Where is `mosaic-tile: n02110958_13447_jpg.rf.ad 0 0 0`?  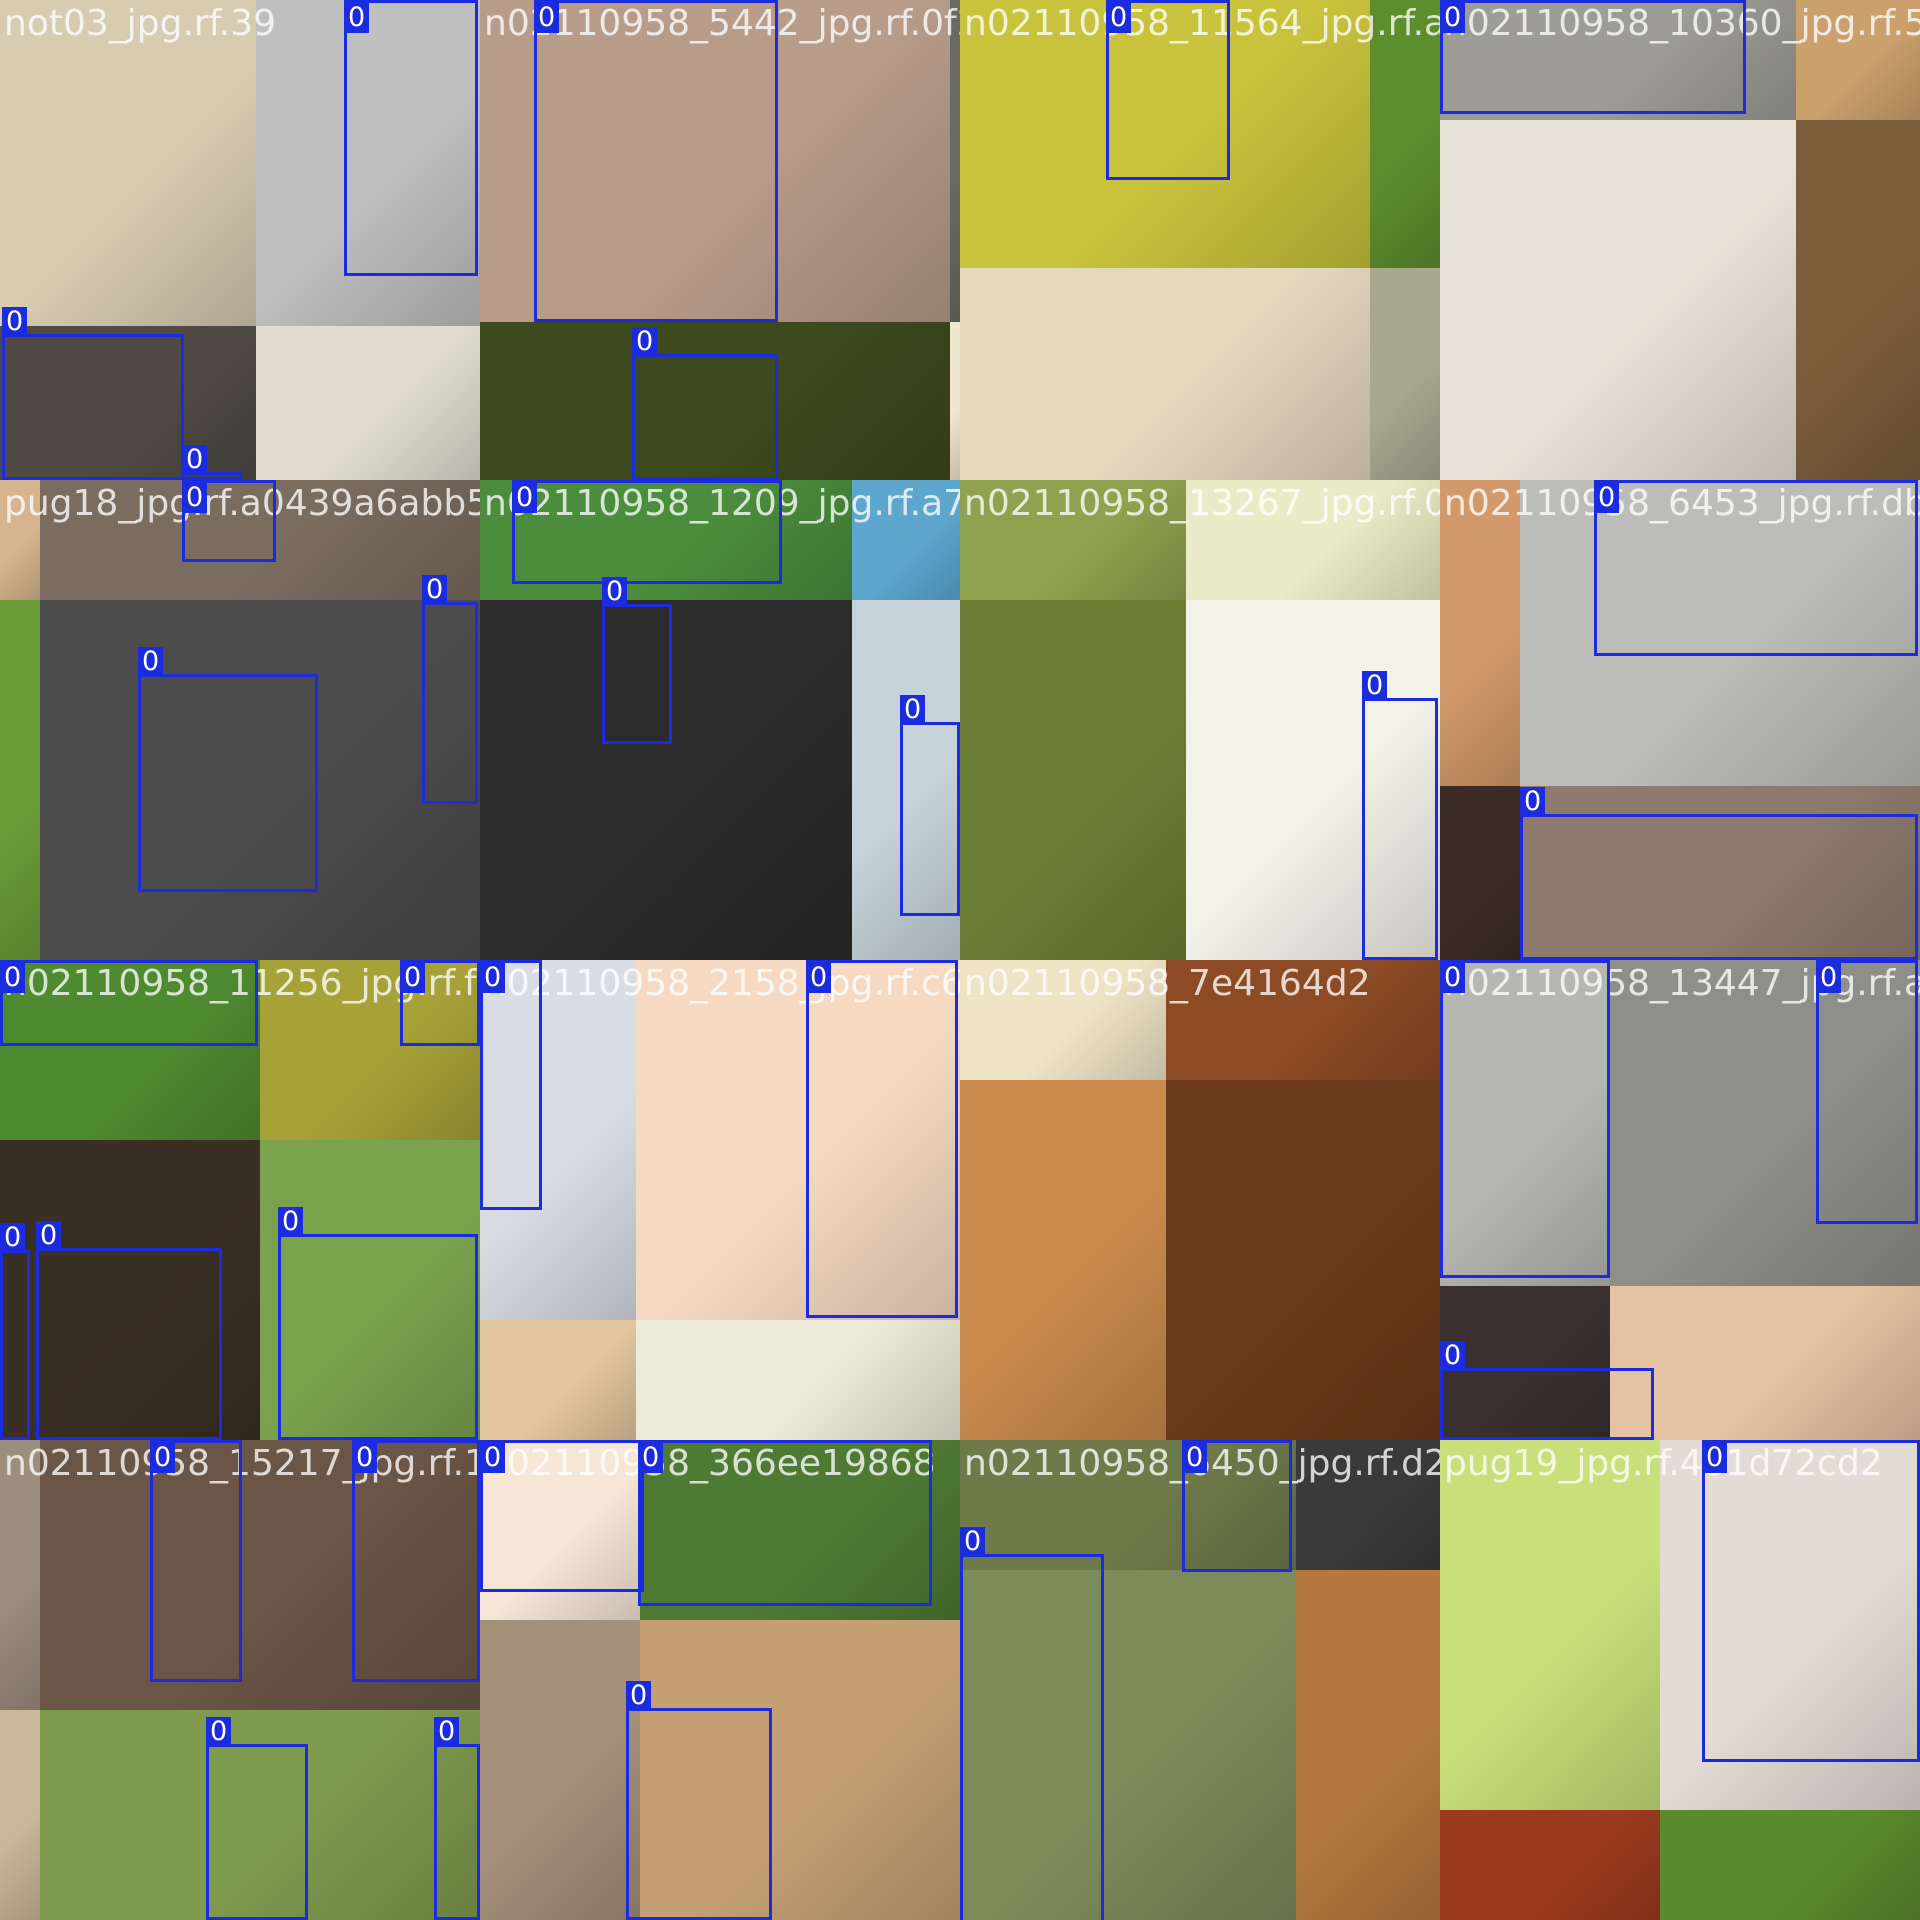
mosaic-tile: n02110958_13447_jpg.rf.ad 0 0 0 is located at coordinates (1680, 1200).